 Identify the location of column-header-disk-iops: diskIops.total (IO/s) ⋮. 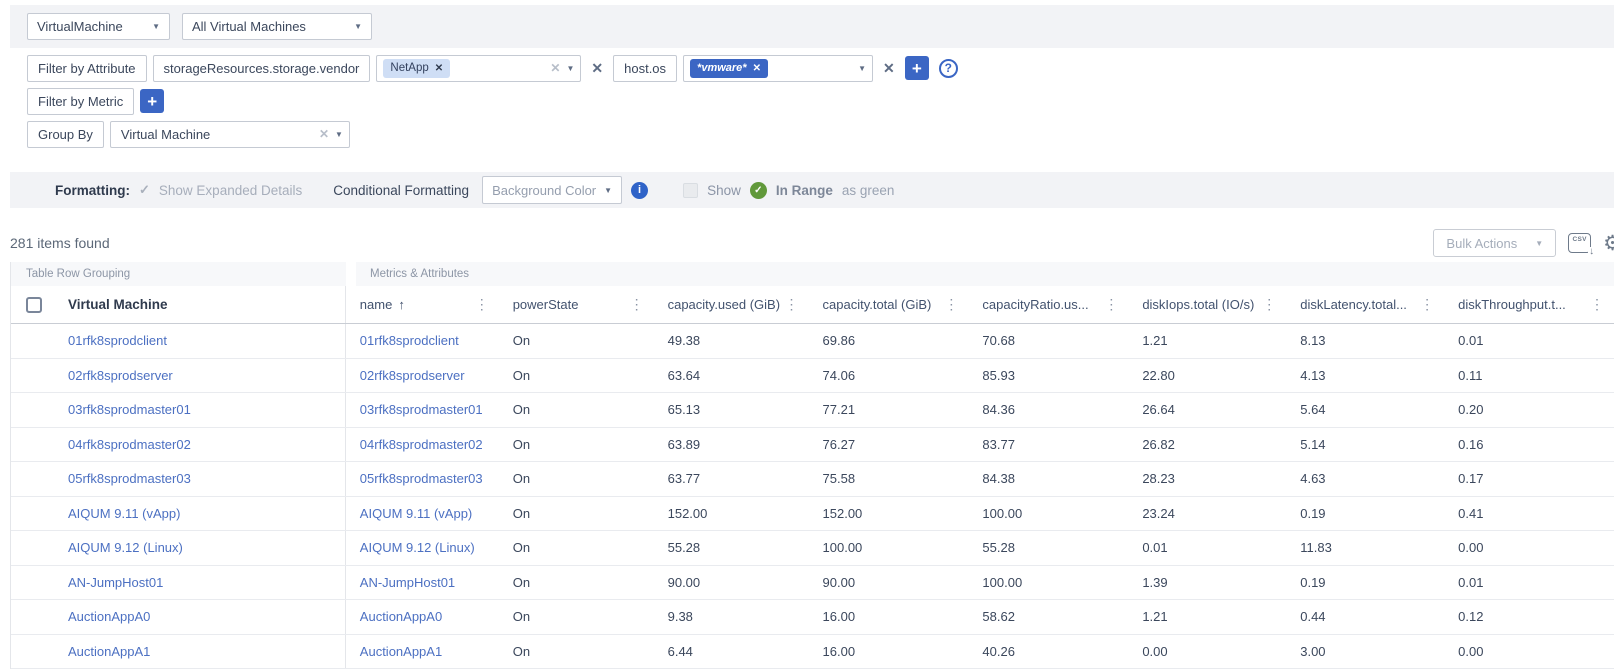
(1209, 304).